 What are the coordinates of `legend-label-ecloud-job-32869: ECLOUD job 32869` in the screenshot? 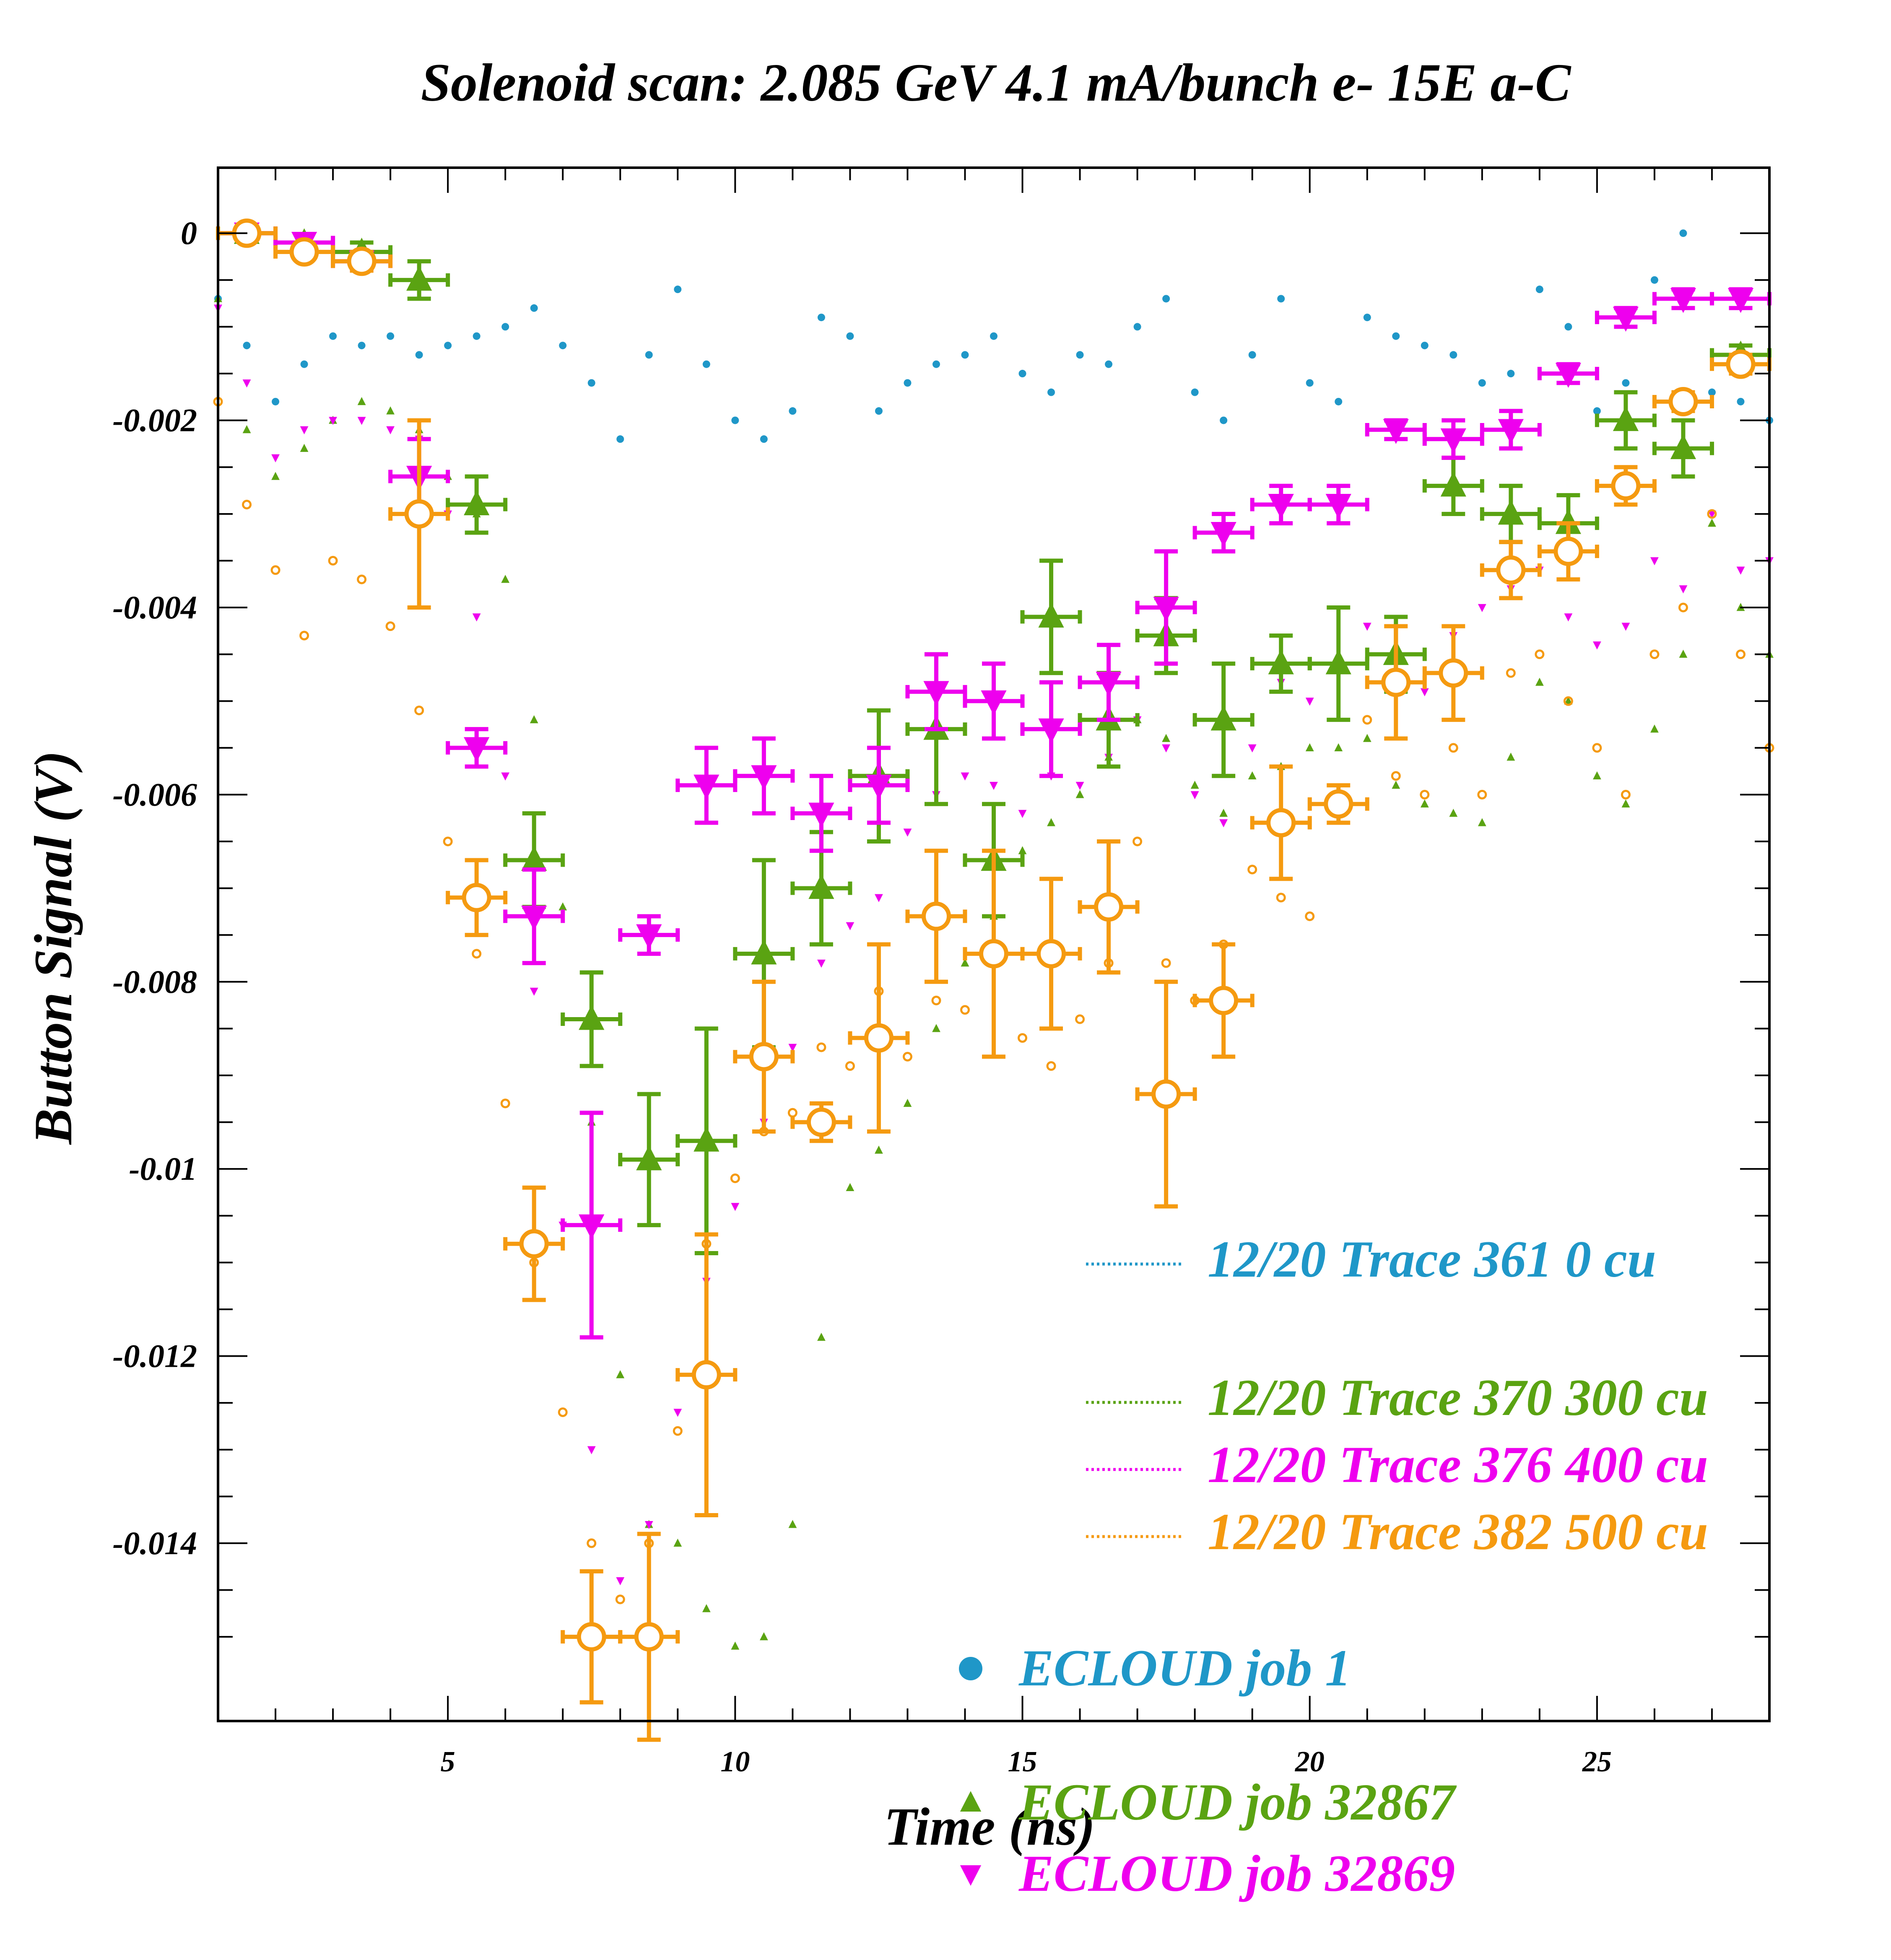 It's located at (1236, 1873).